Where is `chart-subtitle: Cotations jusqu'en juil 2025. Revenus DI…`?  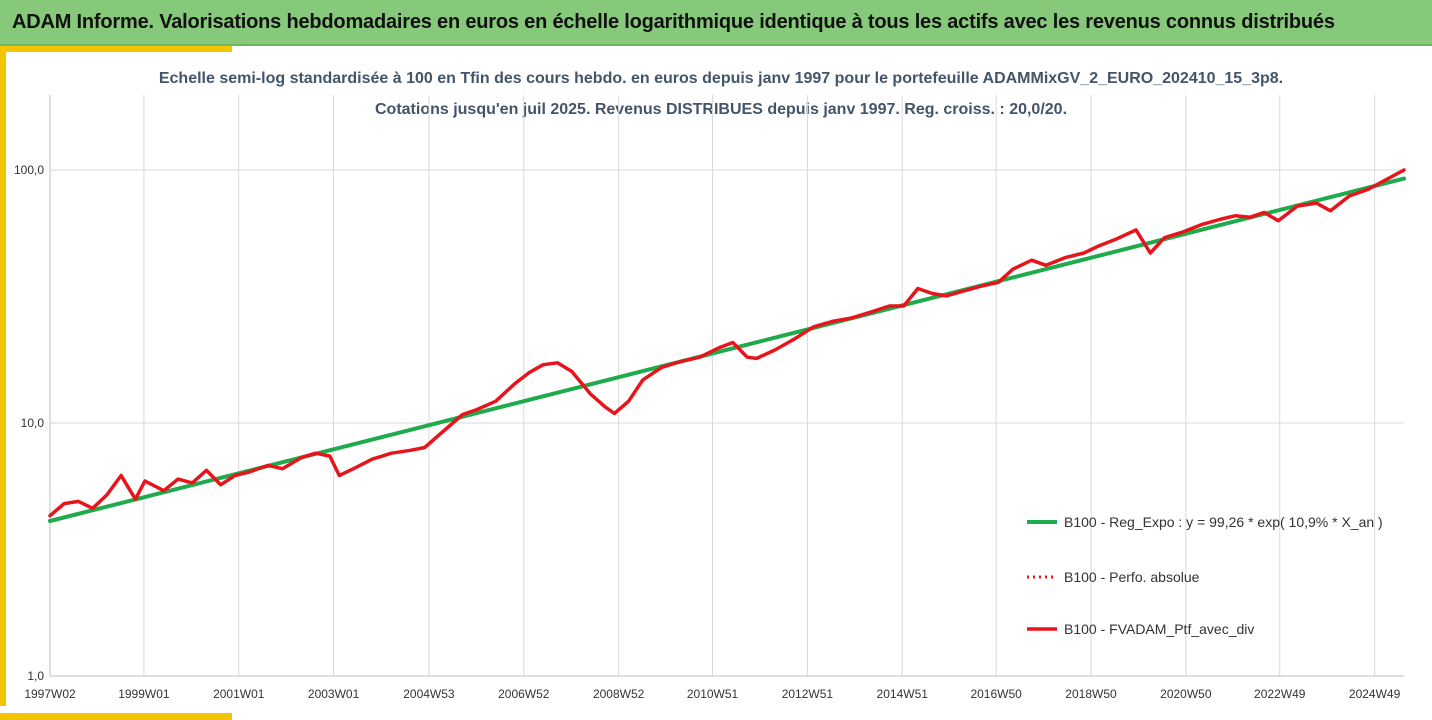
chart-subtitle: Cotations jusqu'en juil 2025. Revenus DI… is located at coordinates (721, 109).